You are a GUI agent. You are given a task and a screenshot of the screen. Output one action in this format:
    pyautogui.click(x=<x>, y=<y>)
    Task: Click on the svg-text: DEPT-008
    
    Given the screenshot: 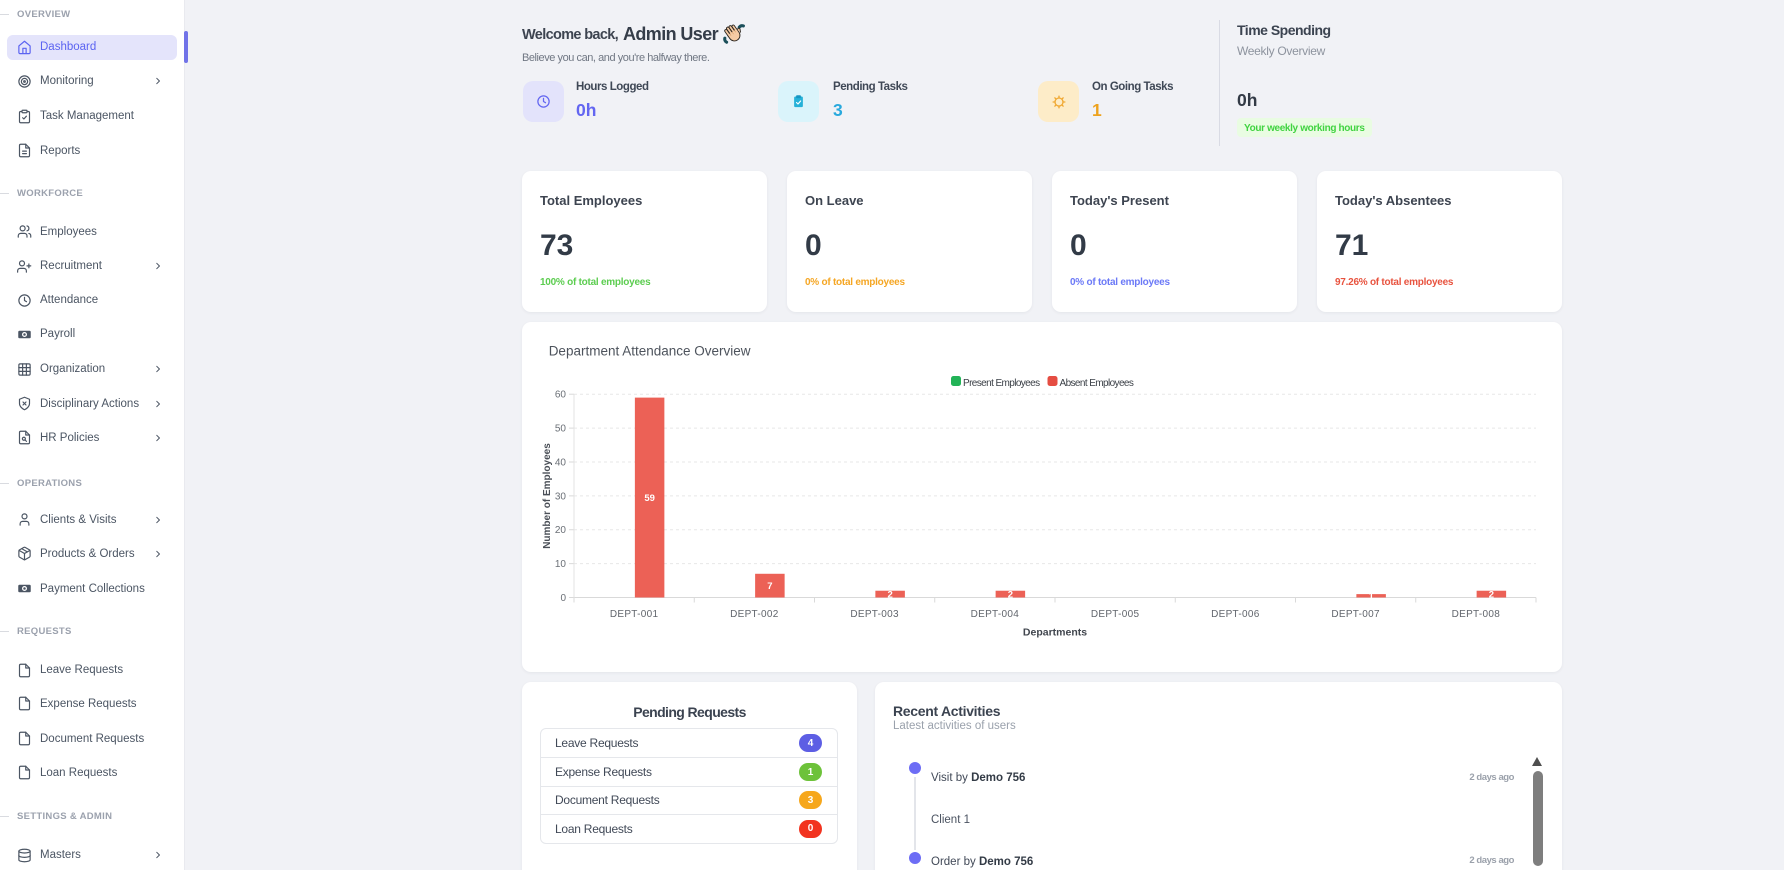 What is the action you would take?
    pyautogui.click(x=1476, y=614)
    